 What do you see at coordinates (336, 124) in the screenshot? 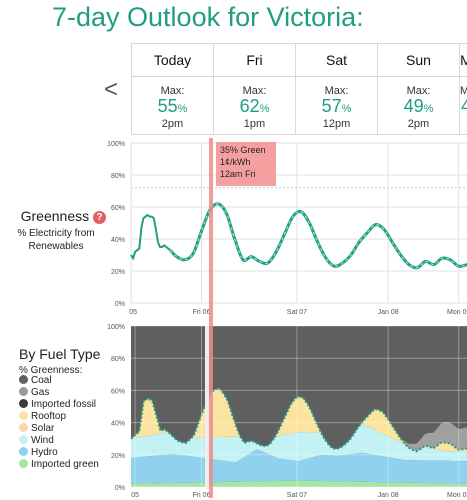
I see `max-time: 12pm` at bounding box center [336, 124].